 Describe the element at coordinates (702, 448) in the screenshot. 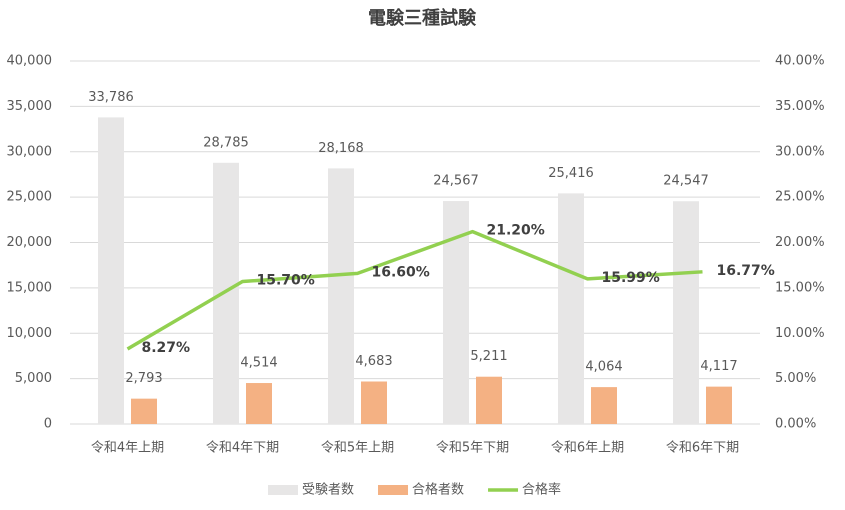

I see `x-tick-label: 令和6年下期` at that location.